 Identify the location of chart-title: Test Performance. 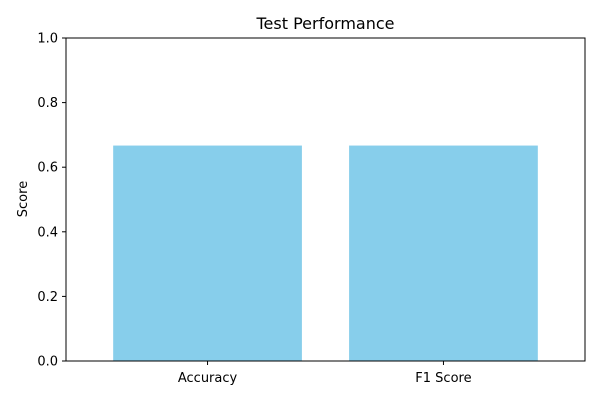
(325, 23).